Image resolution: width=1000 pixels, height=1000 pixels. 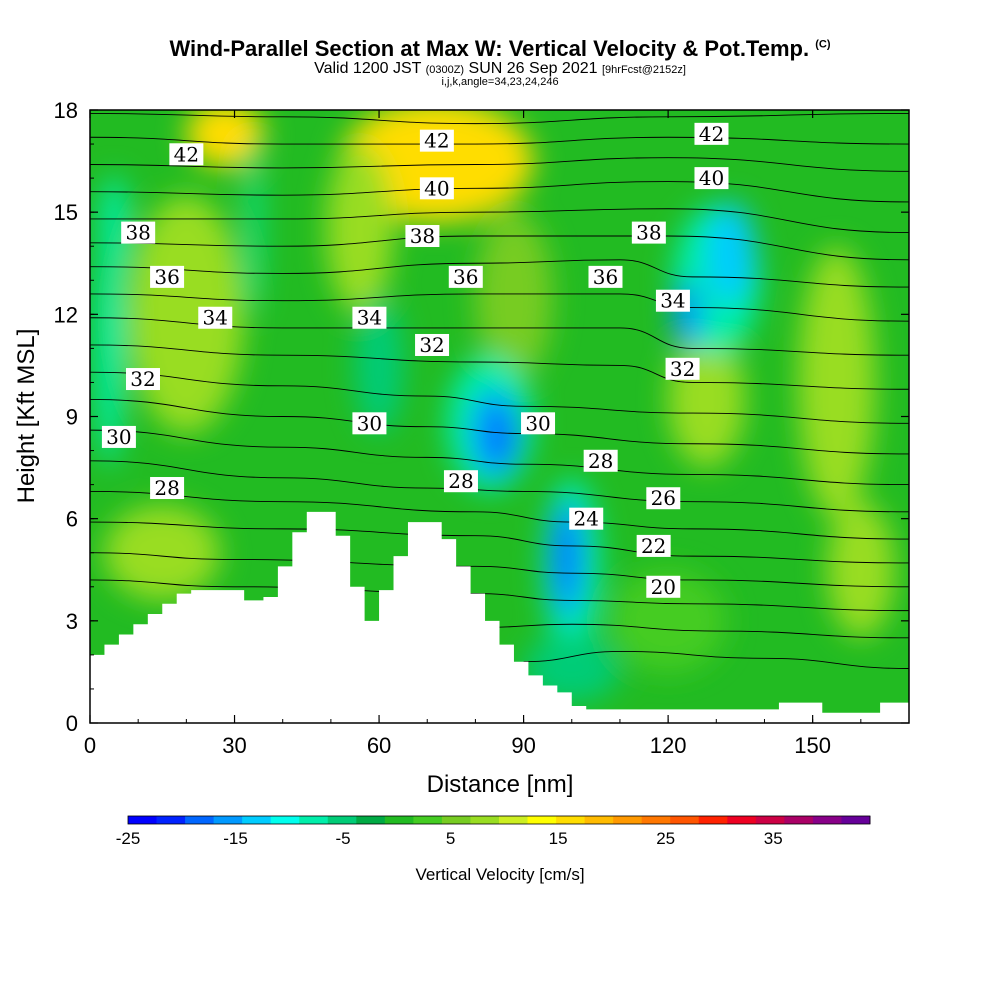 I want to click on contour-label-11: 34, so click(x=215, y=318).